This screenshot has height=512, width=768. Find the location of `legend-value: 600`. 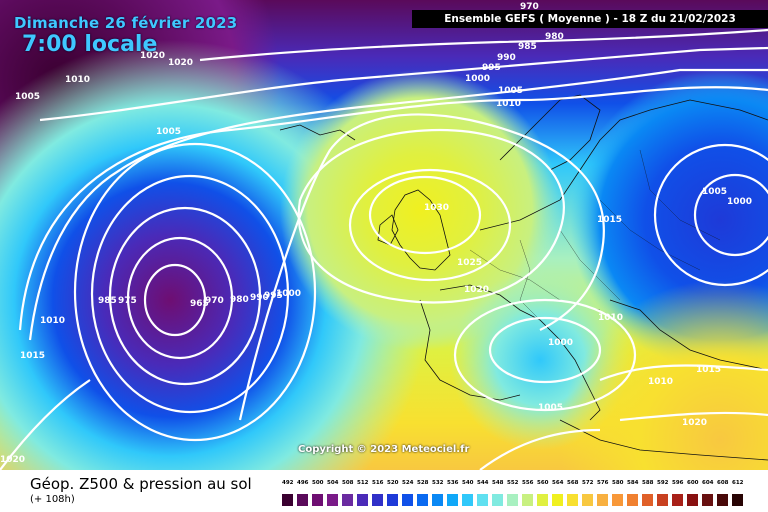

legend-value: 600 is located at coordinates (693, 483).